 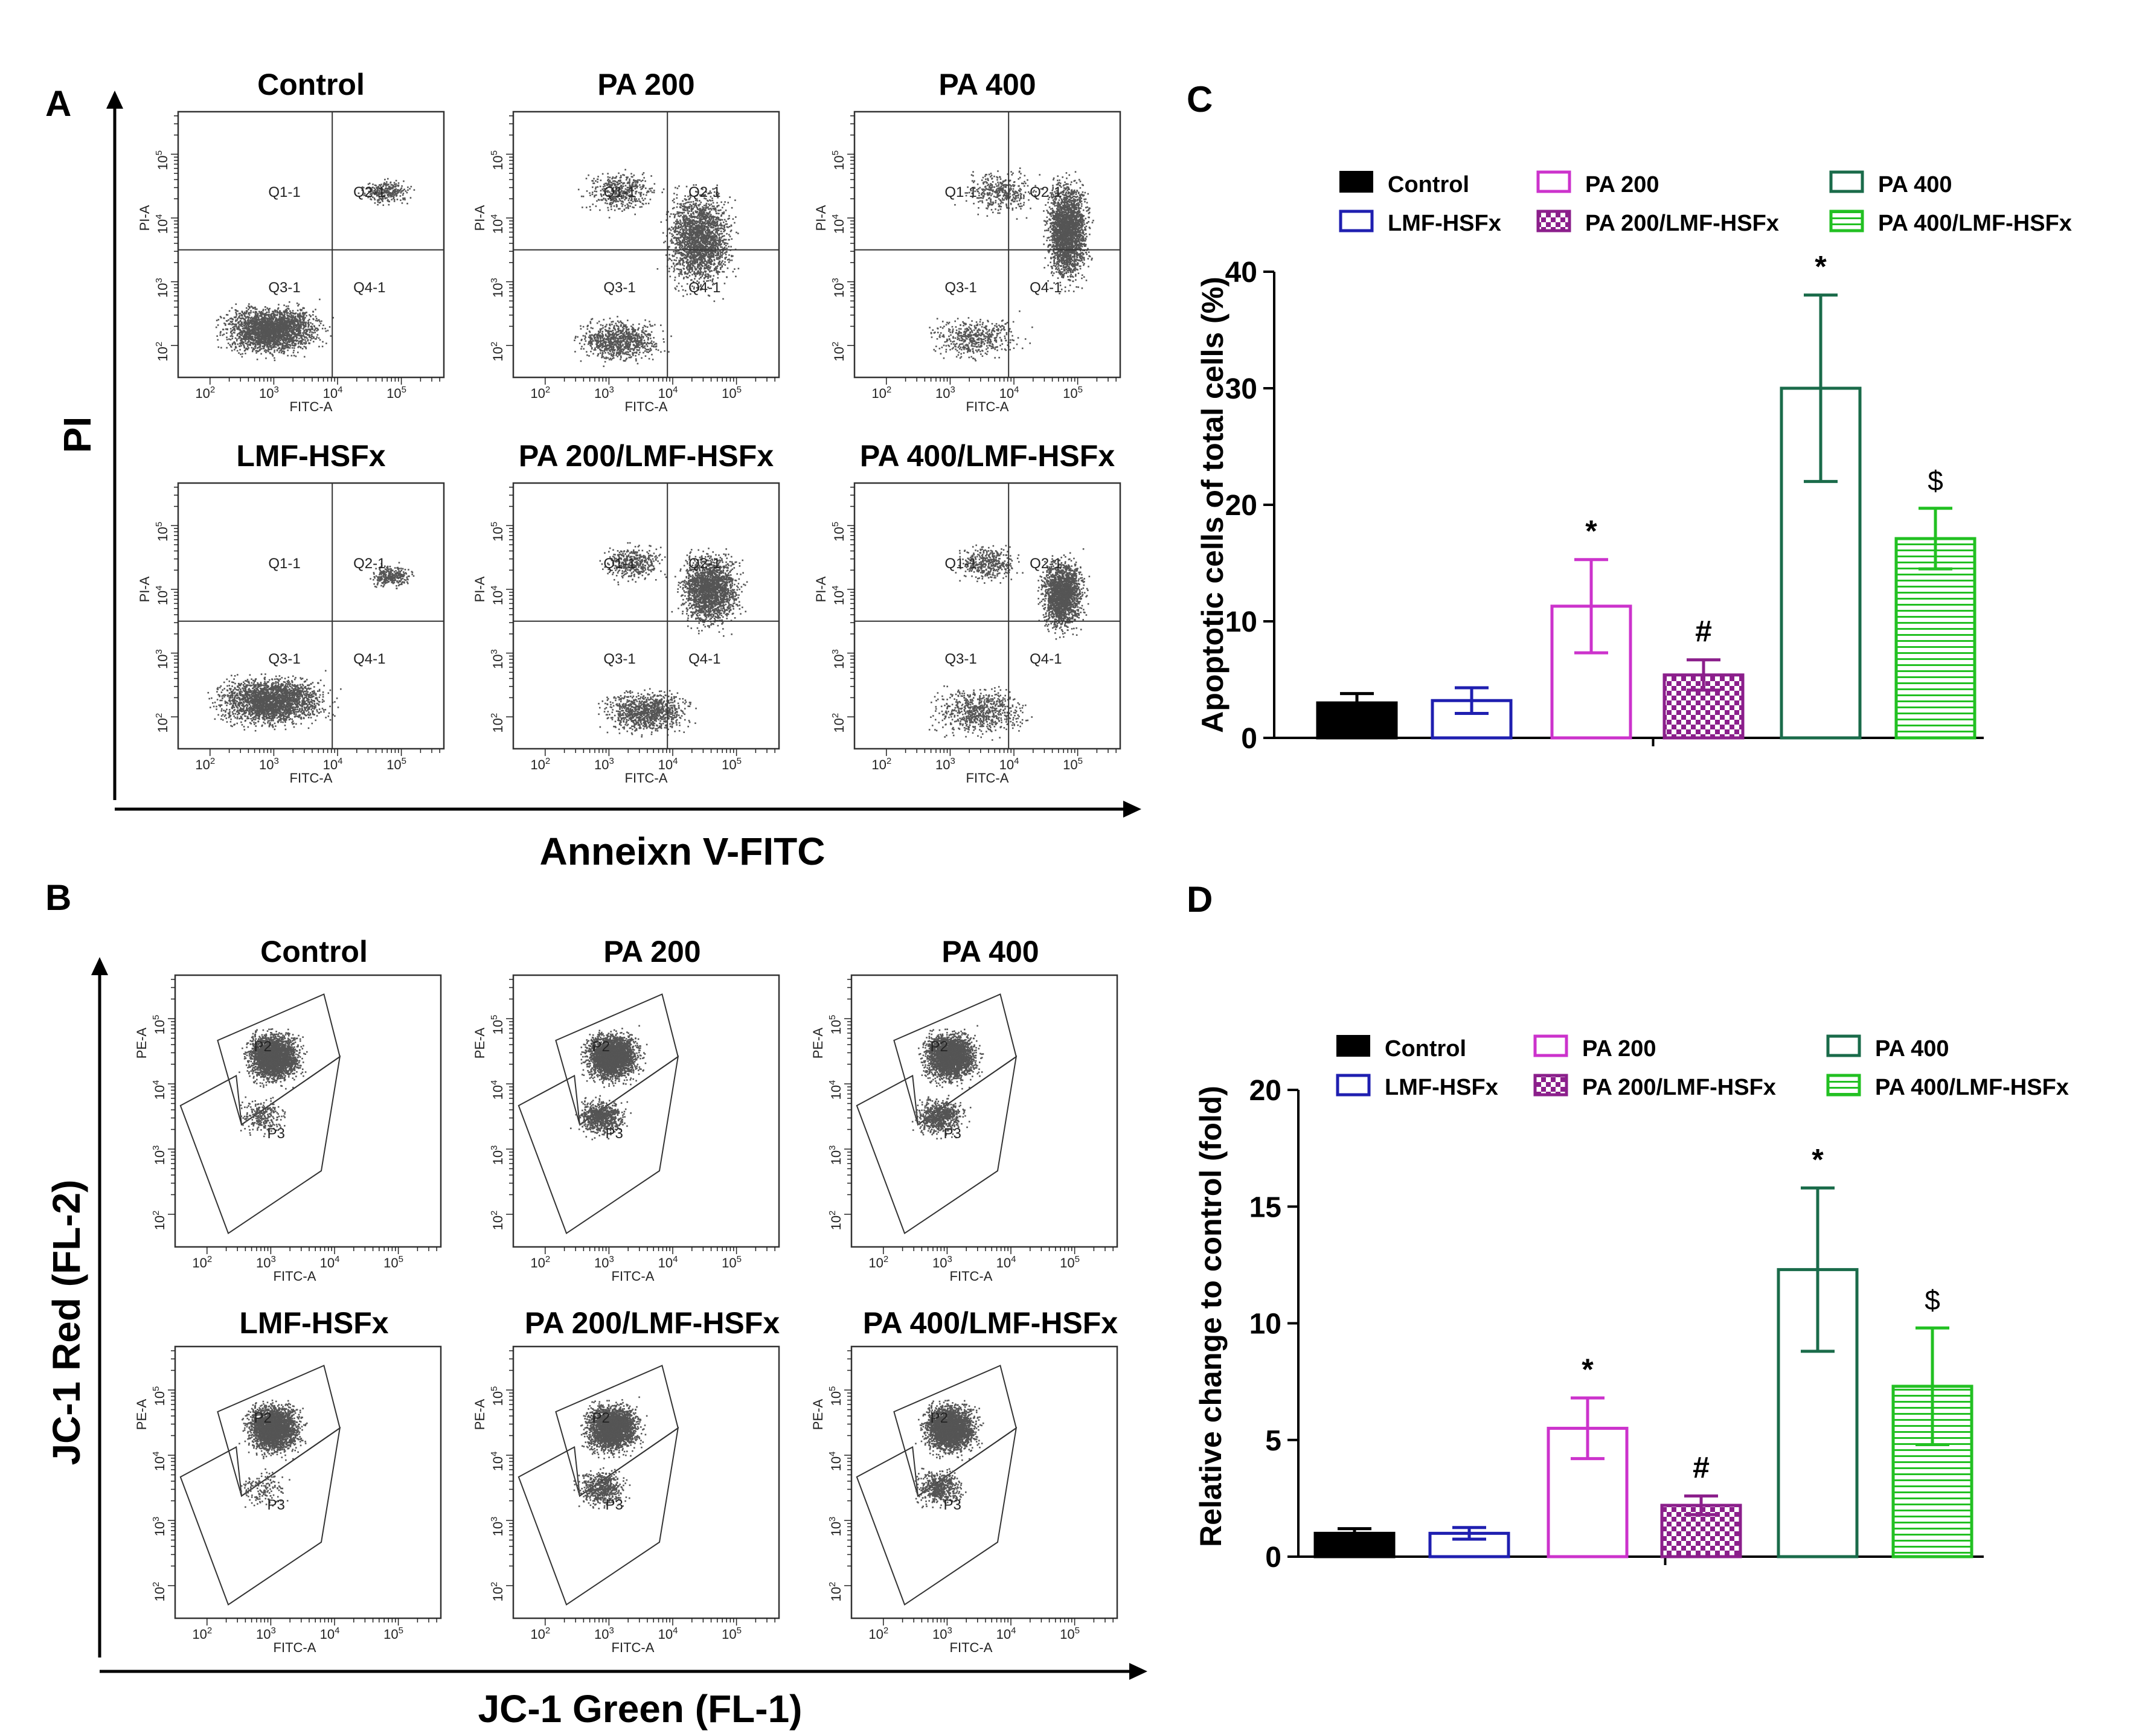 I want to click on tick-exponent: 5, so click(x=404, y=390).